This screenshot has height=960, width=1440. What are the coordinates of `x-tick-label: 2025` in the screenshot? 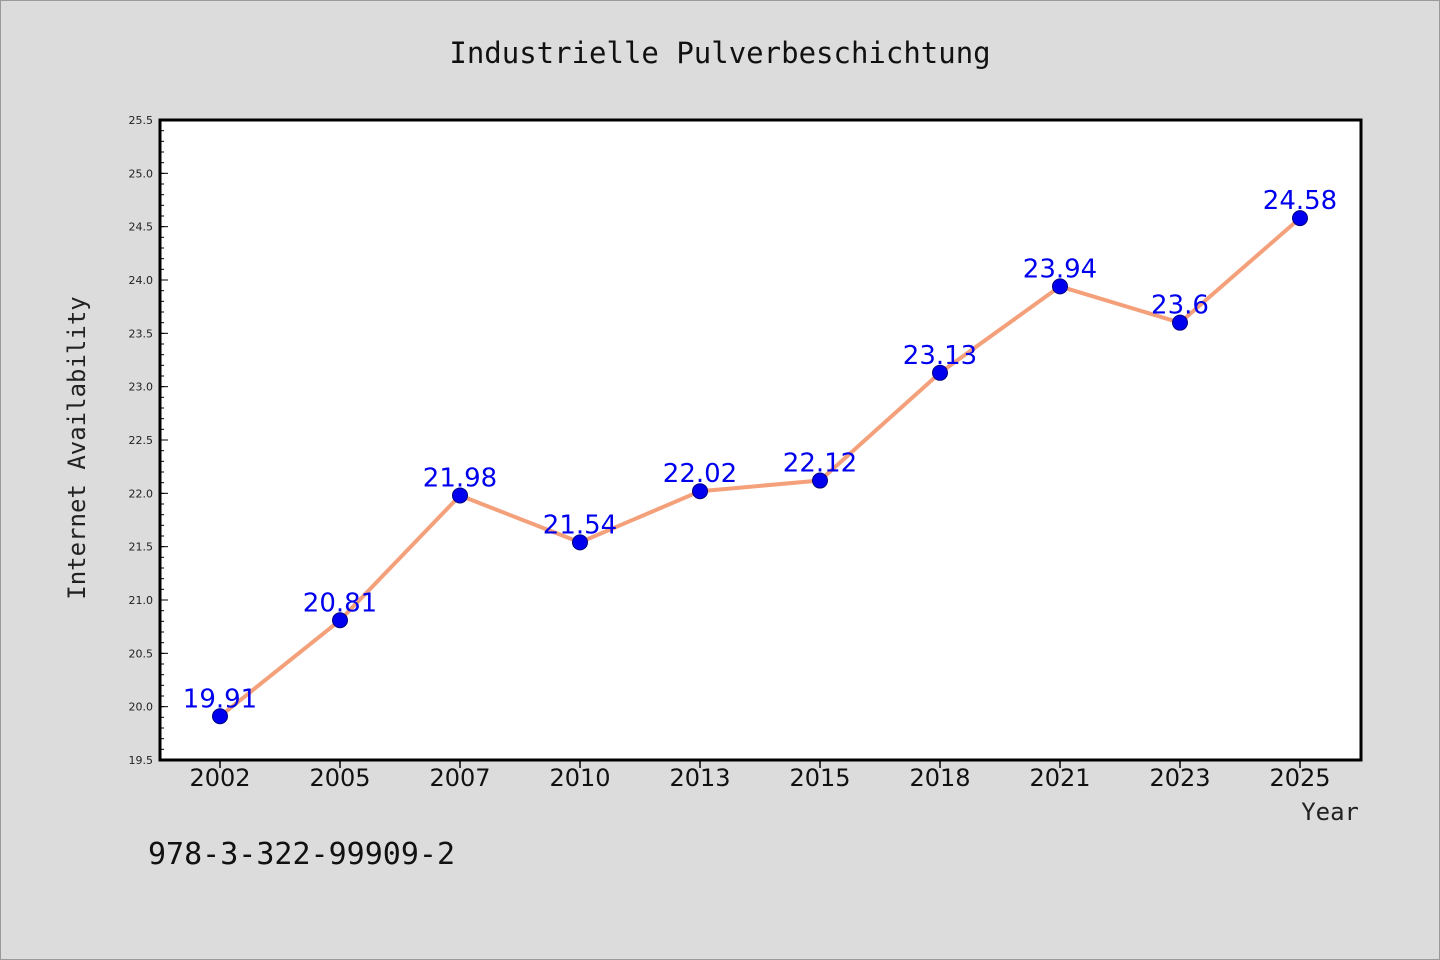 It's located at (1299, 778).